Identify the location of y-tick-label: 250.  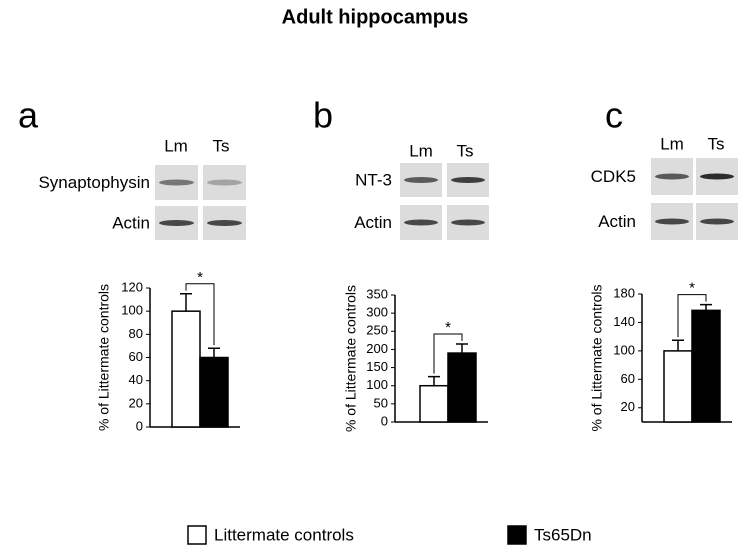
(377, 330).